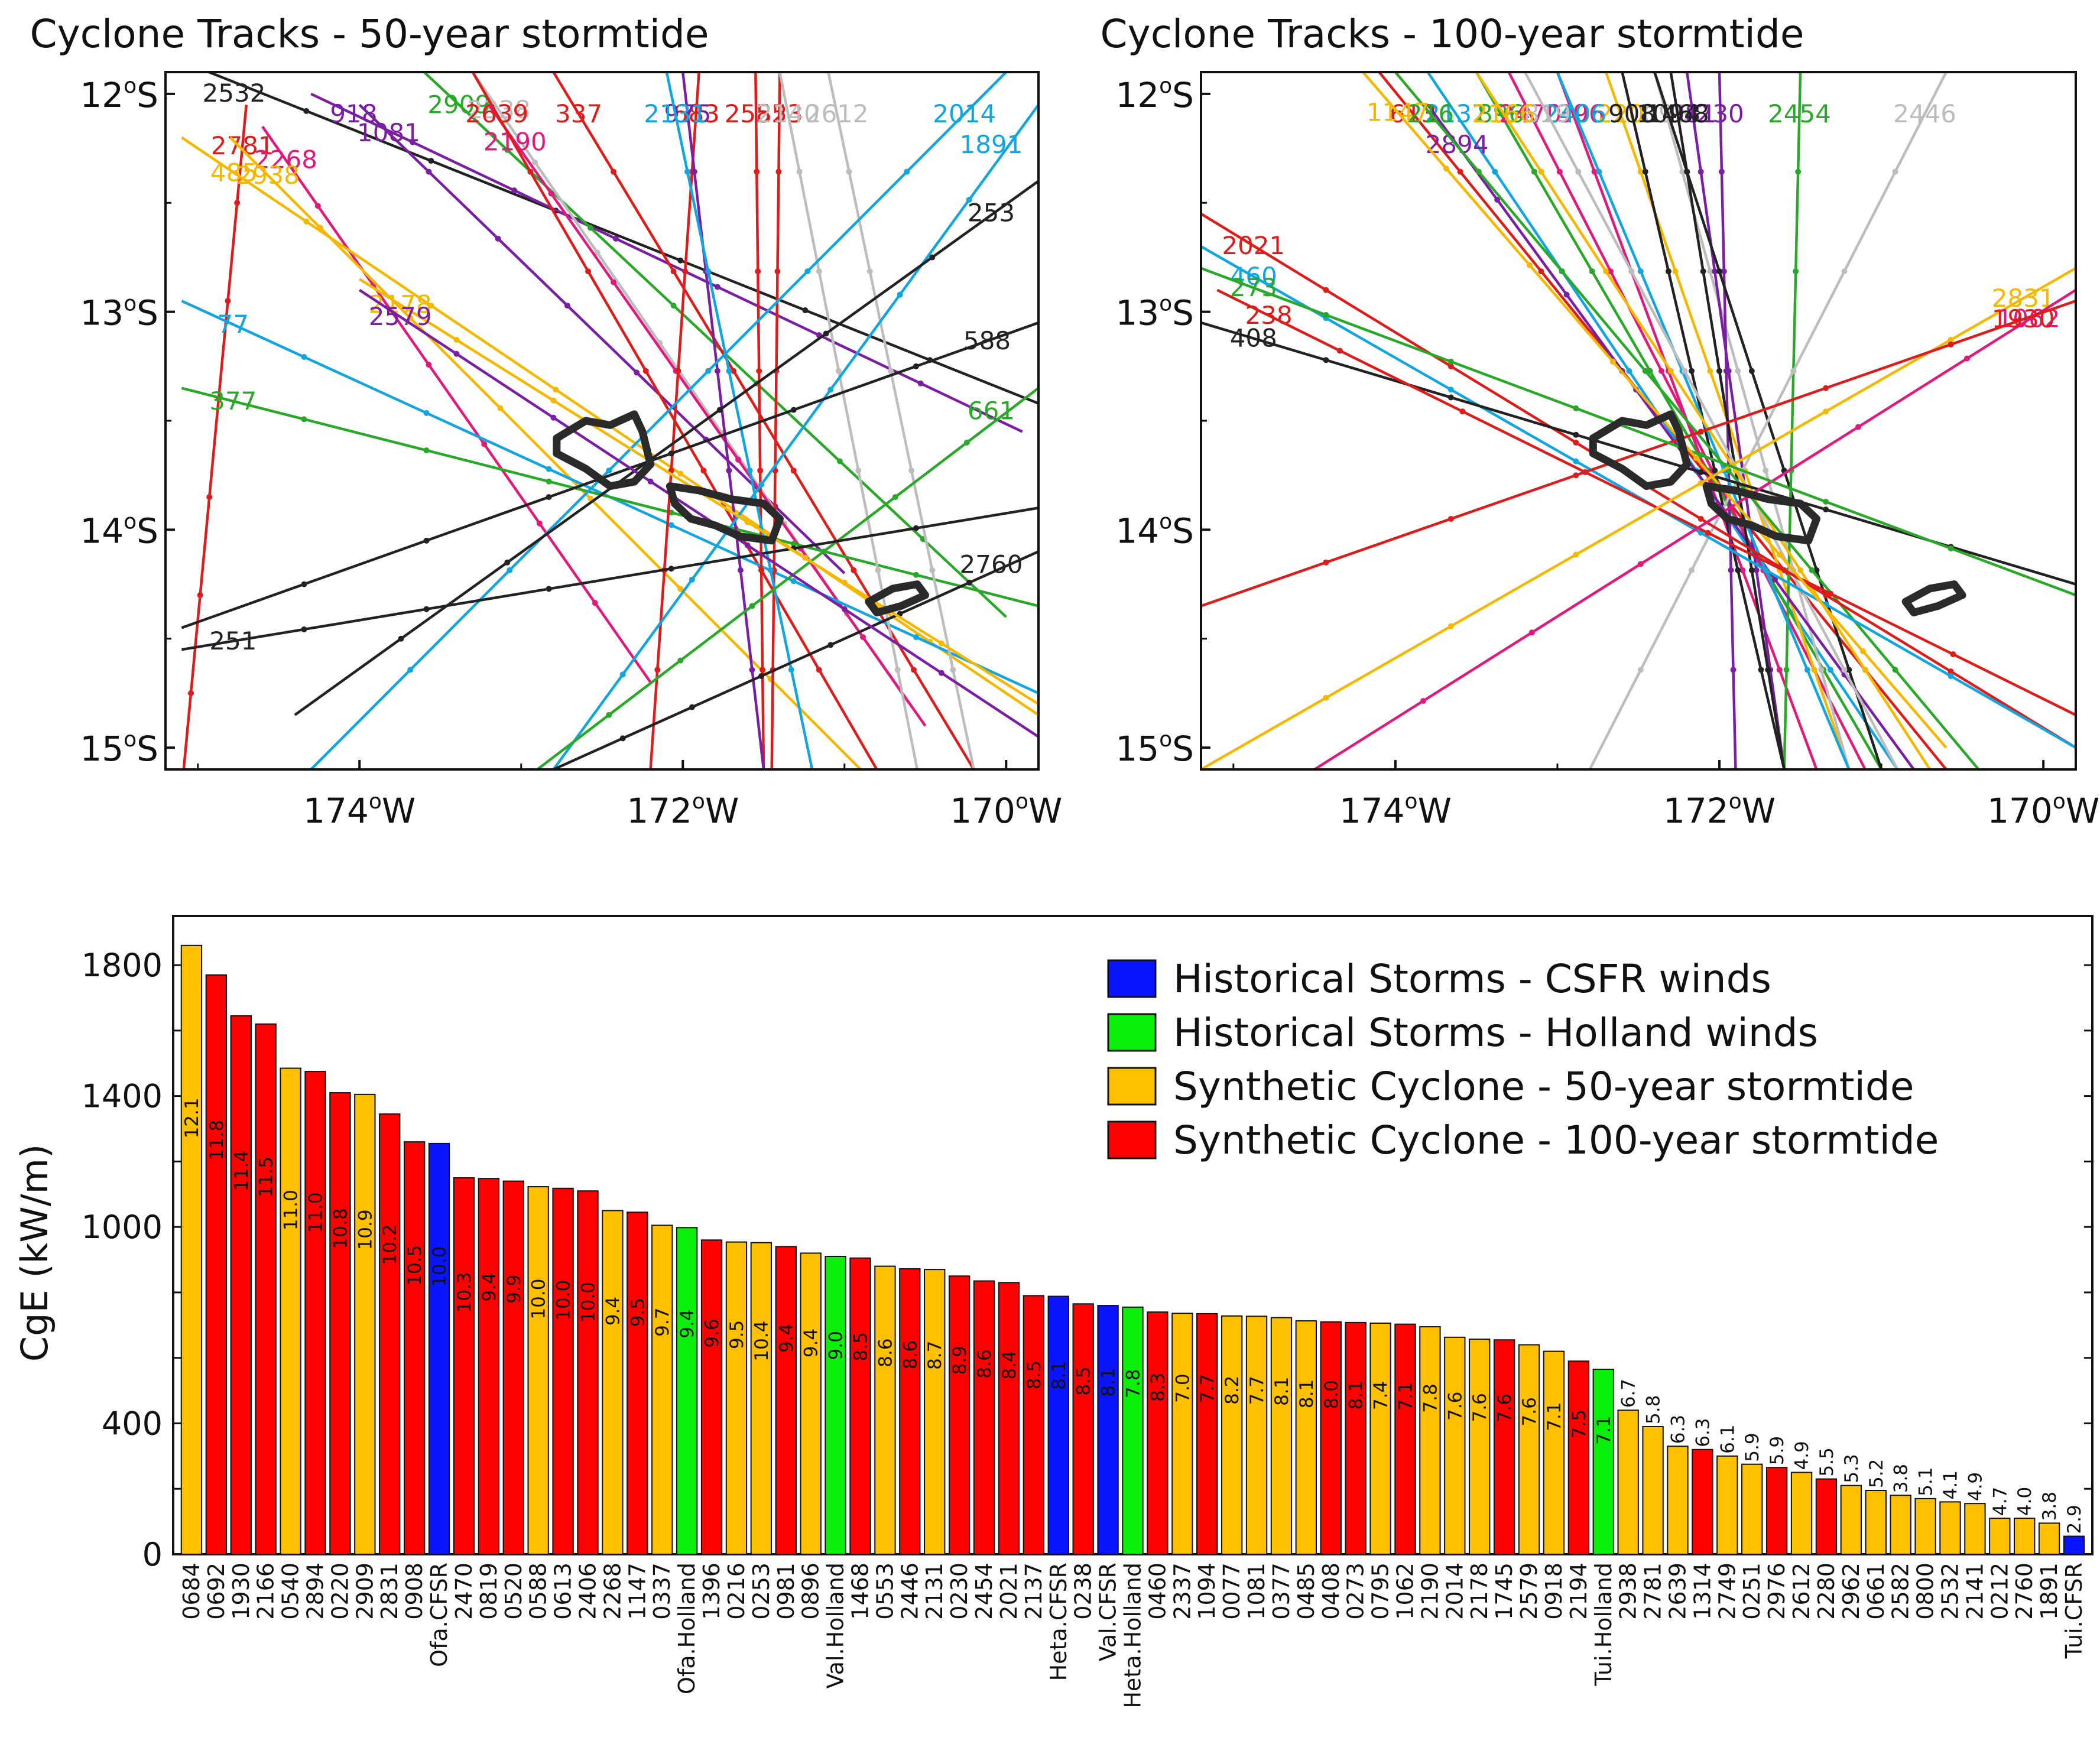 Image resolution: width=2100 pixels, height=1741 pixels. Describe the element at coordinates (2024, 1591) in the screenshot. I see `x-category-label: 2760` at that location.